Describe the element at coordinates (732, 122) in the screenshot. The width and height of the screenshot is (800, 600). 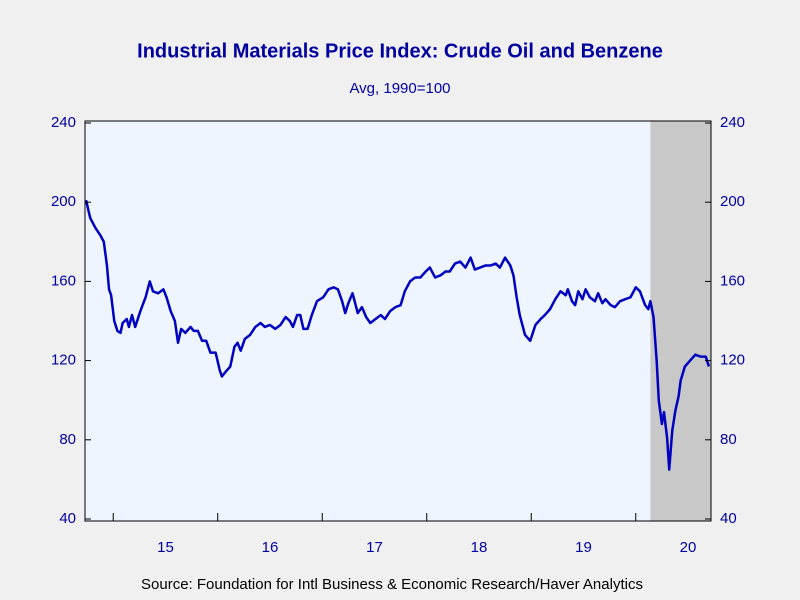
I see `y2-tick-label: 240` at that location.